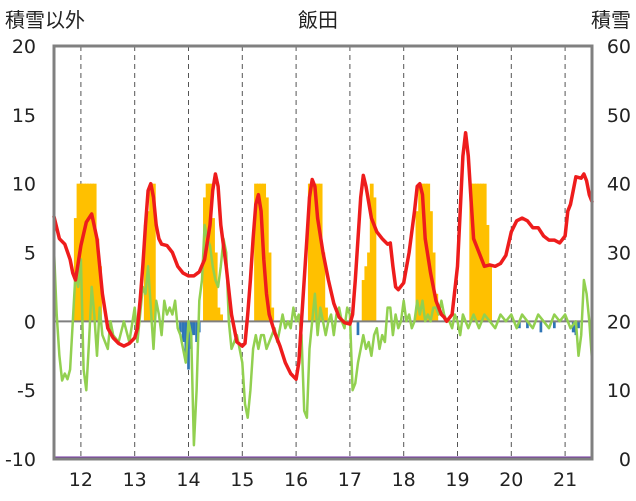 This screenshot has width=636, height=501. What do you see at coordinates (24, 47) in the screenshot?
I see `left-tick-label: 20` at bounding box center [24, 47].